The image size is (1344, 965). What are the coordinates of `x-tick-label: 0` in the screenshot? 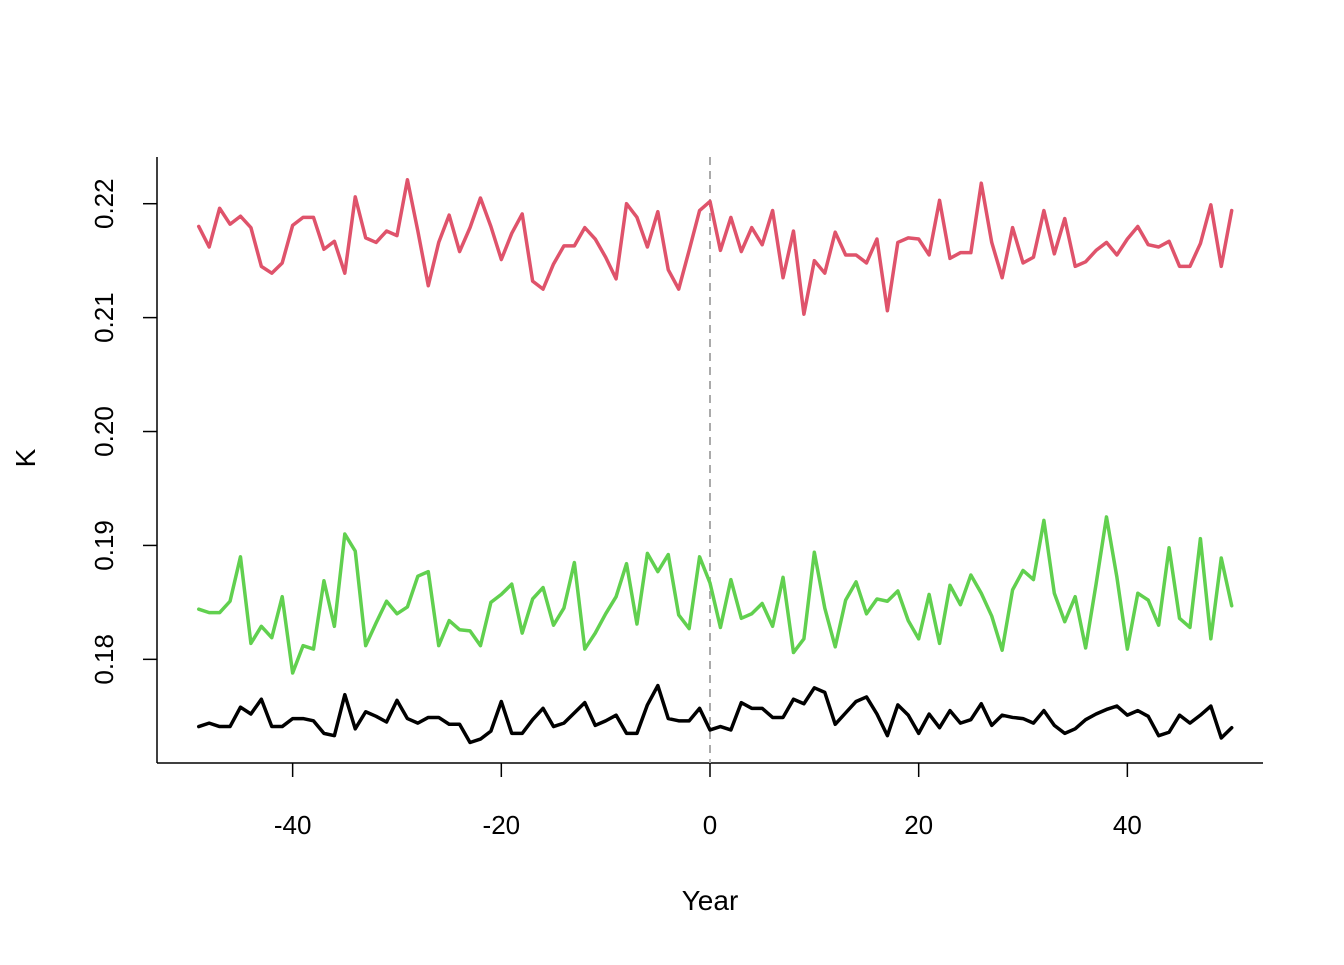 It's located at (710, 825).